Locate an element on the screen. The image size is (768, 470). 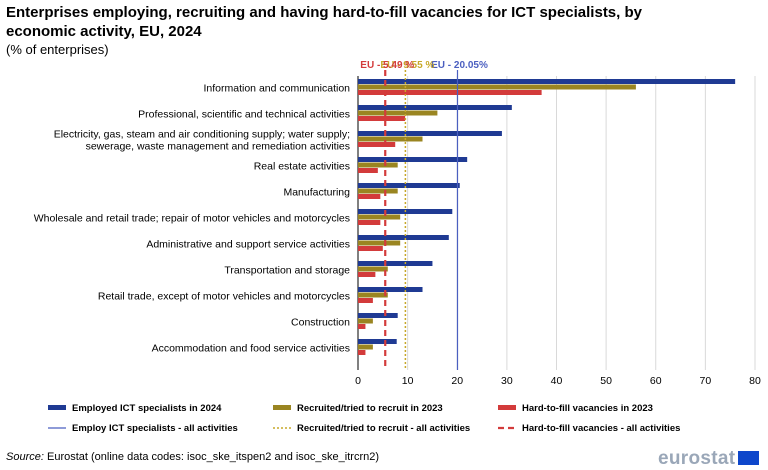
category-label: Construction is located at coordinates (320, 322).